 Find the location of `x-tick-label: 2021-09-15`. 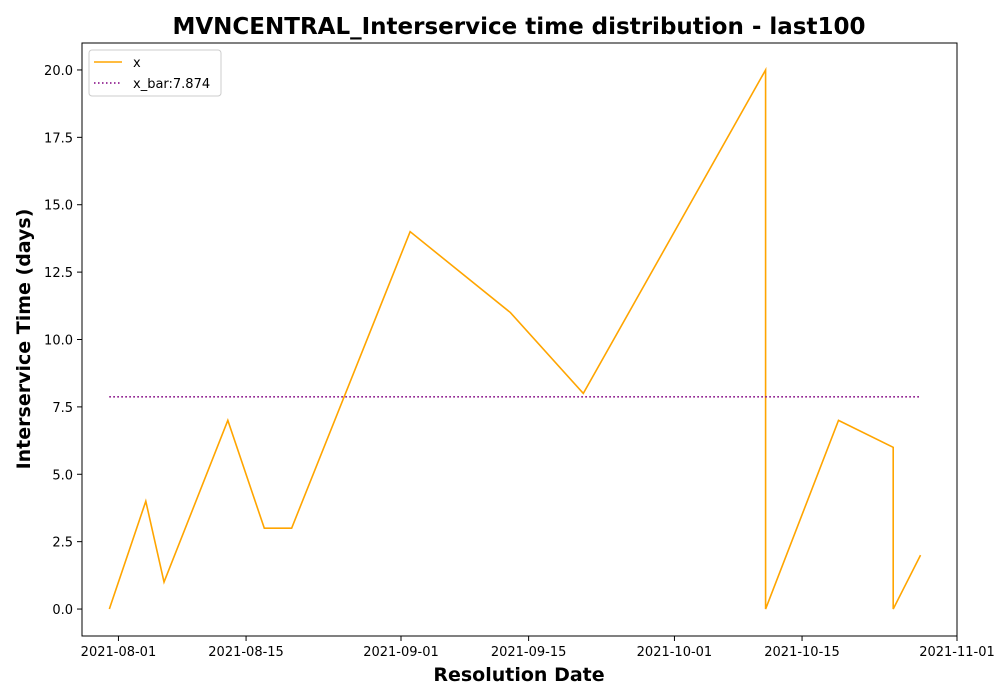

x-tick-label: 2021-09-15 is located at coordinates (529, 652).